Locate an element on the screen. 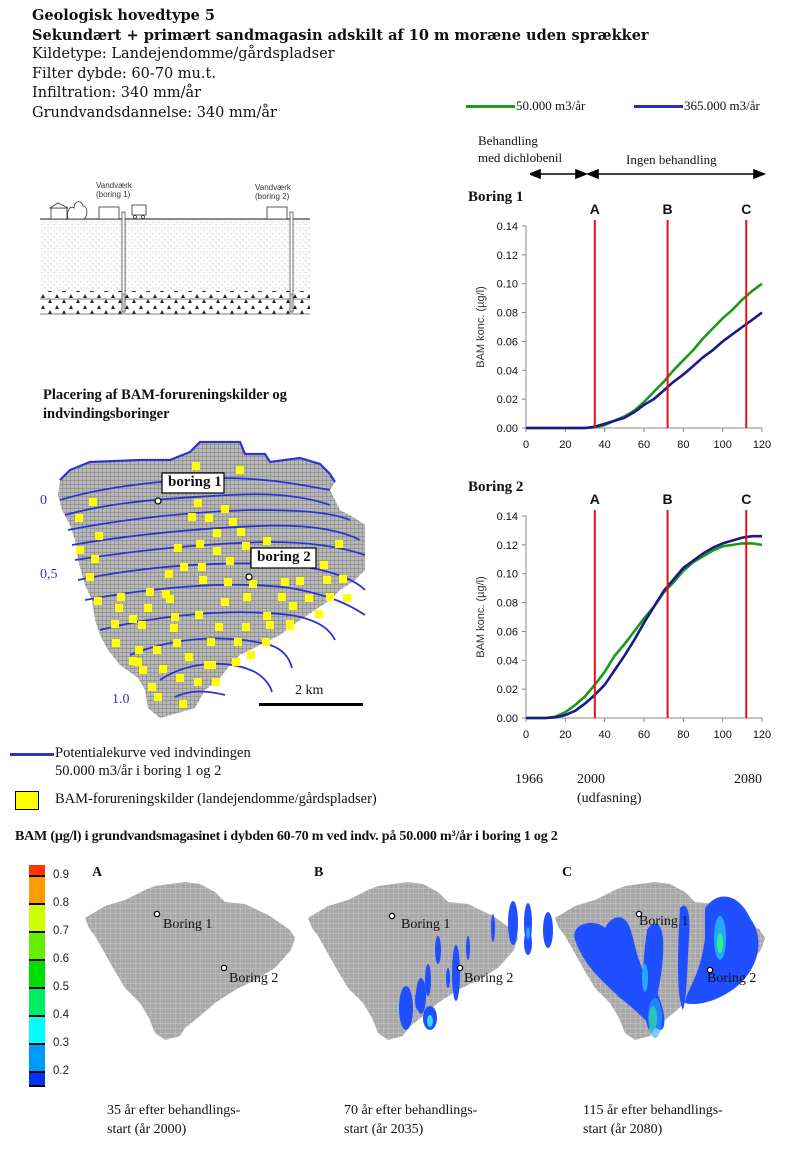 The image size is (800, 1151). treatment-period-label: Behandling med dichlobenil is located at coordinates (520, 149).